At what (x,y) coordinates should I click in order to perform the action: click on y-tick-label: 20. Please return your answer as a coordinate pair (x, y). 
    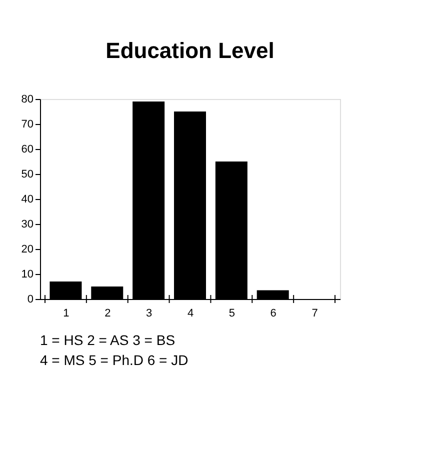
    Looking at the image, I should click on (27, 250).